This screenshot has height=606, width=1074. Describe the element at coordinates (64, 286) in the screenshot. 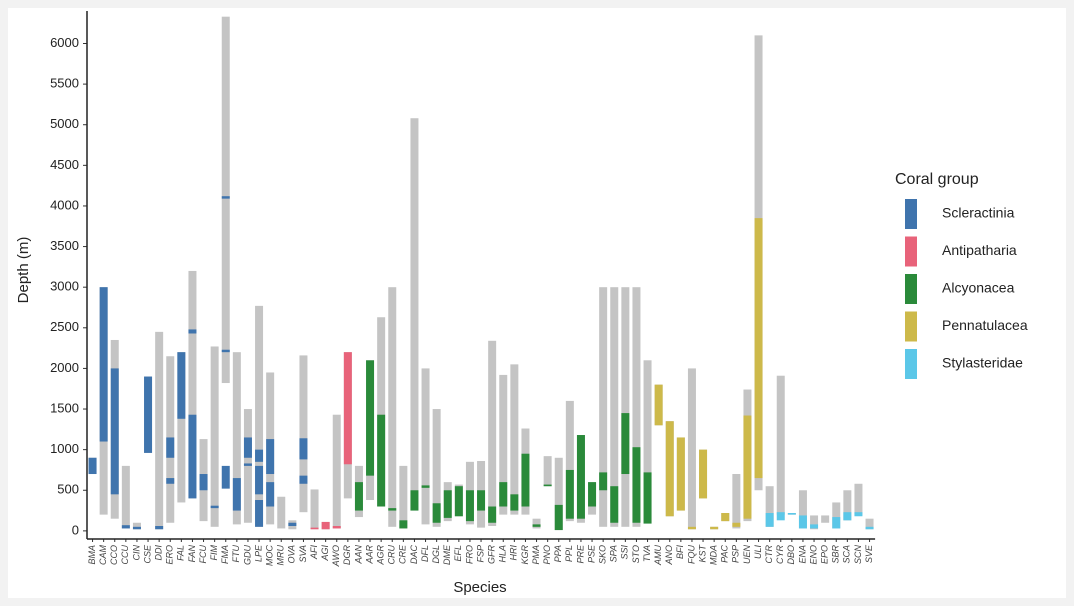

I see `y-tick-label: 3000` at that location.